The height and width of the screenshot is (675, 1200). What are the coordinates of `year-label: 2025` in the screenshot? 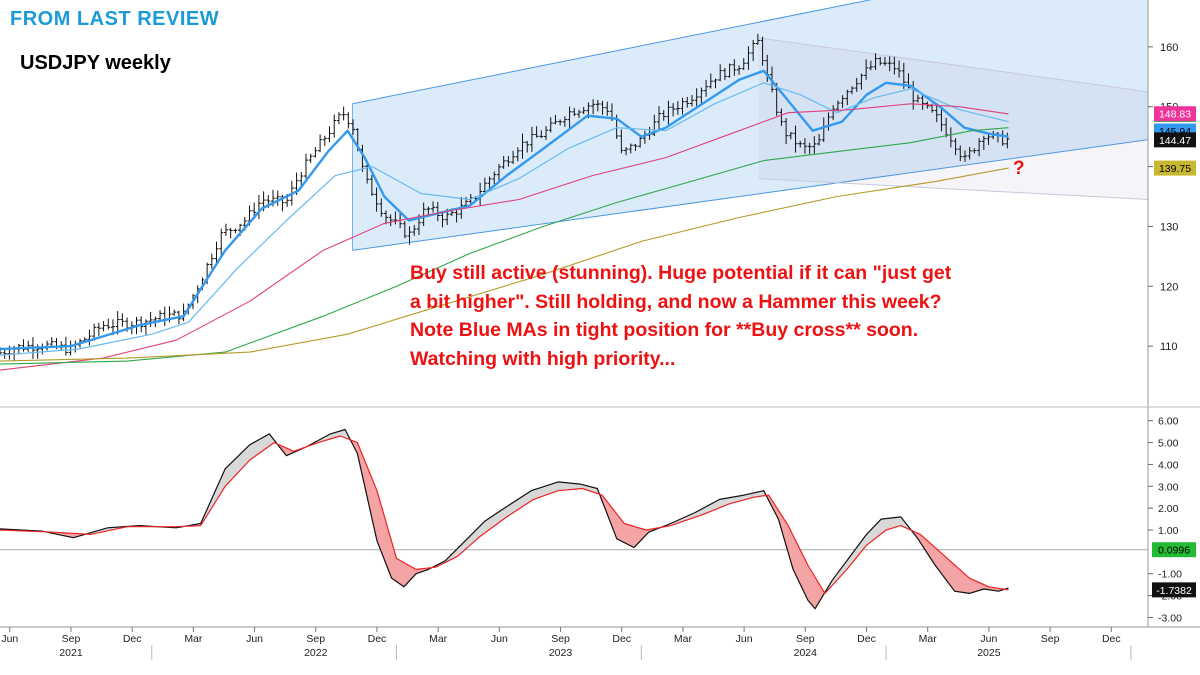 It's located at (989, 653).